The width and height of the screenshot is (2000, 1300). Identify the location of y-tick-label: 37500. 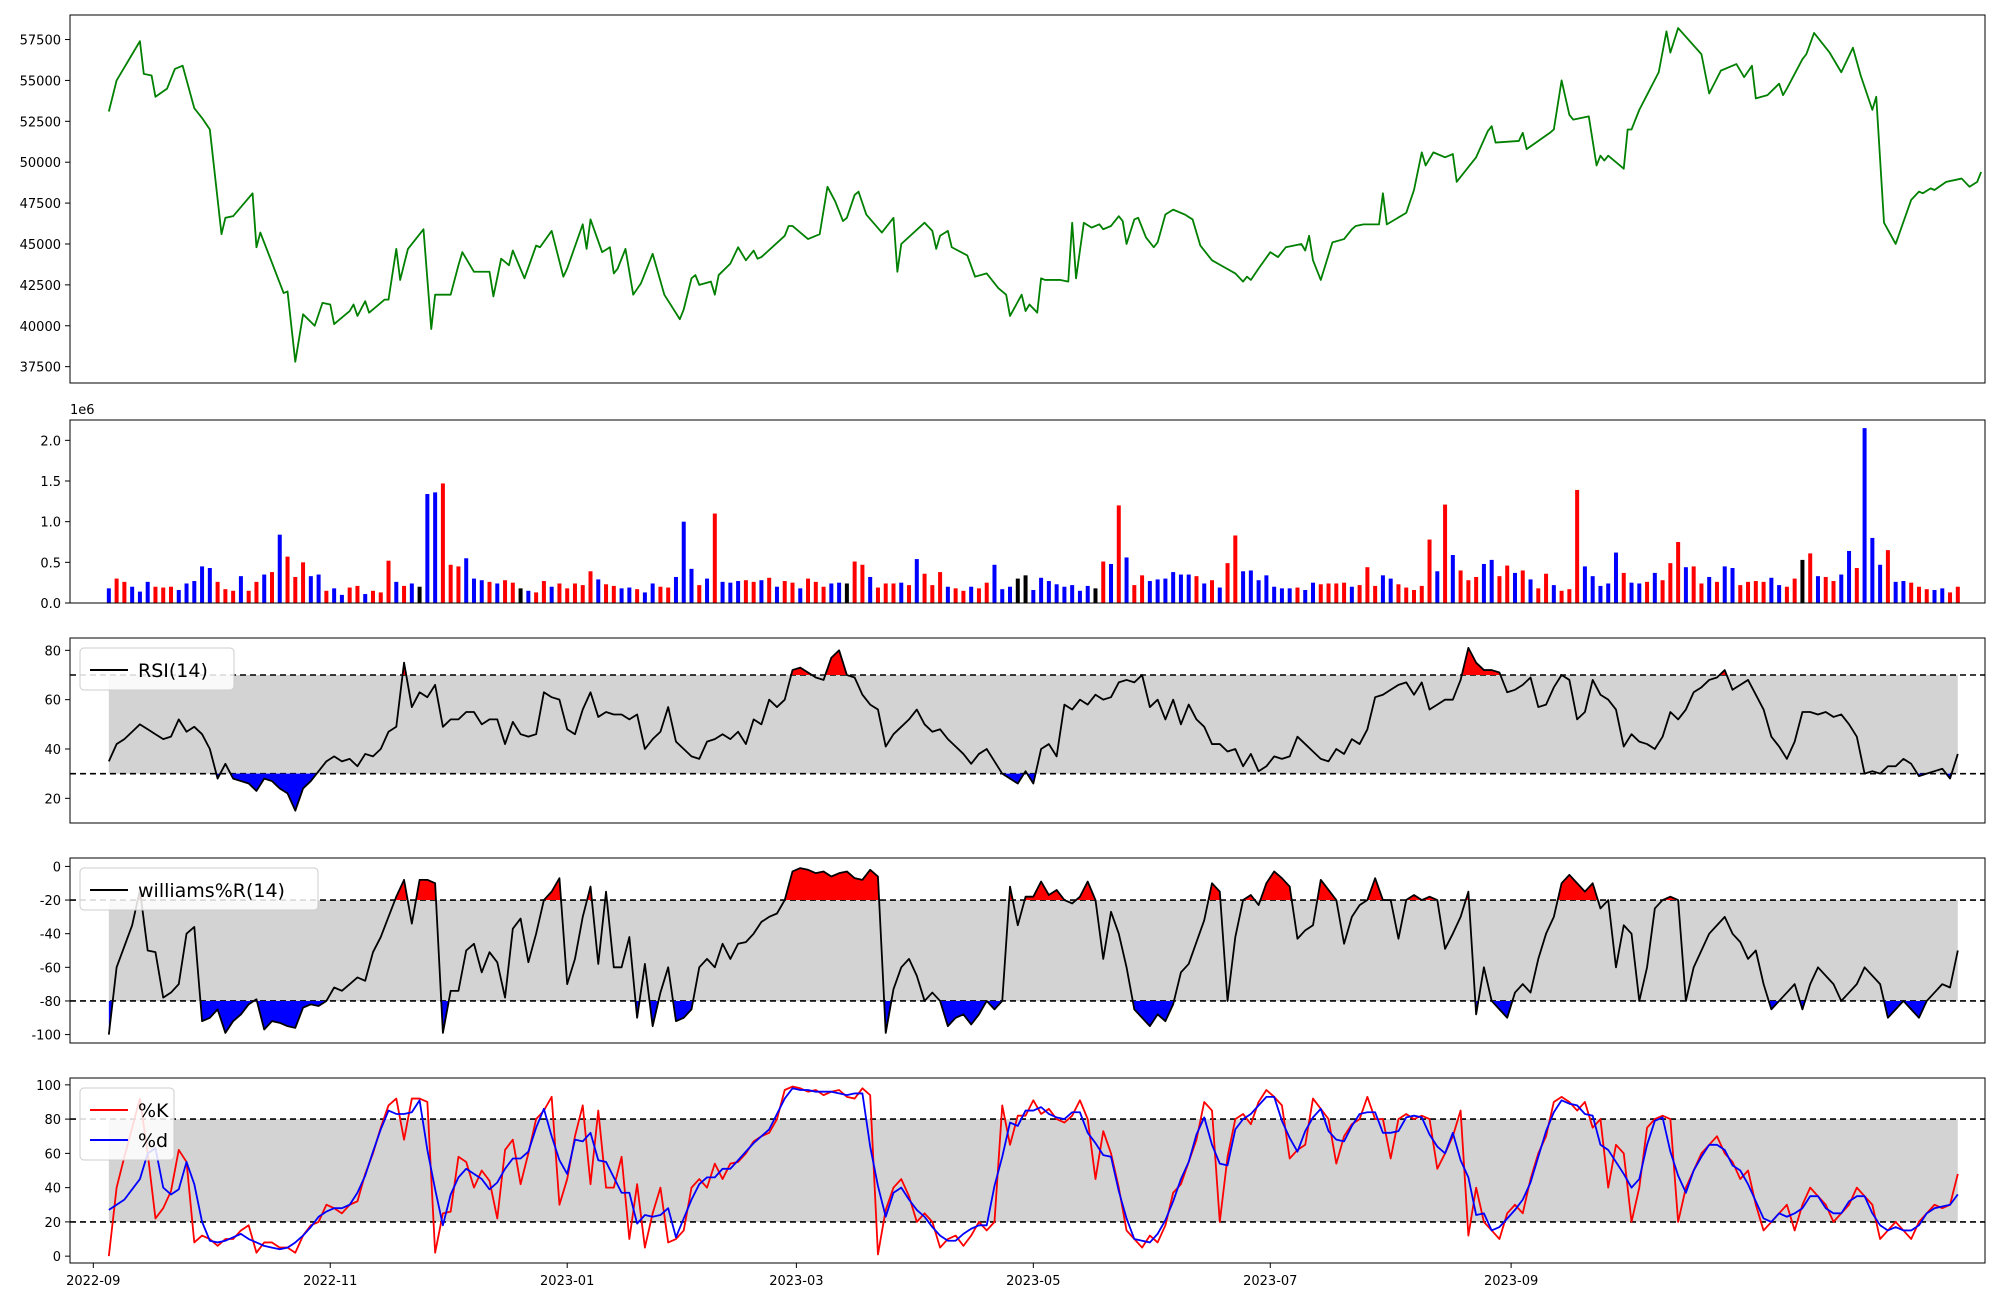
(40, 368).